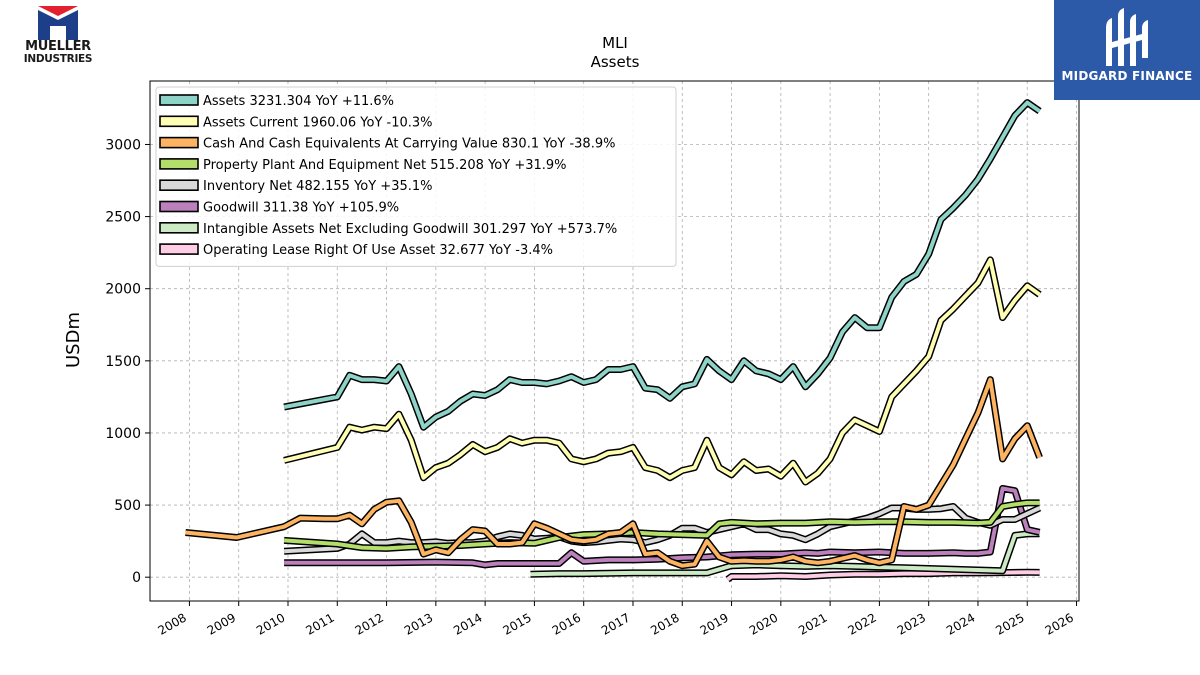  What do you see at coordinates (960, 623) in the screenshot?
I see `x-tick-label: 2024` at bounding box center [960, 623].